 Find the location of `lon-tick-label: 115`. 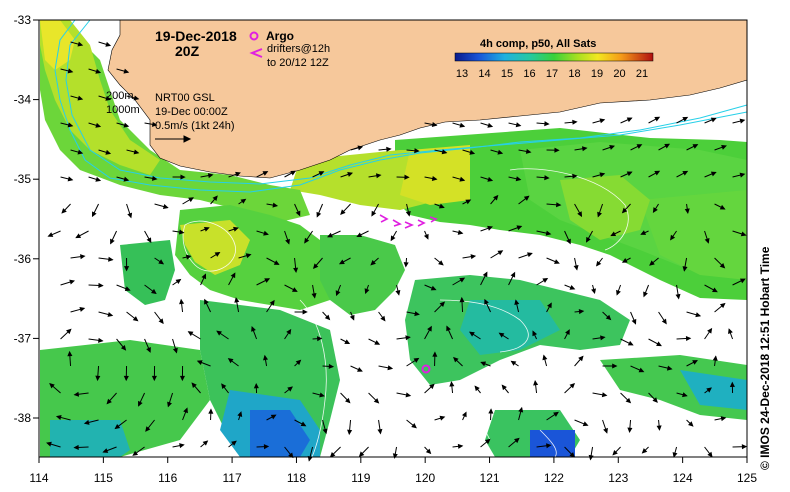

lon-tick-label: 115 is located at coordinates (103, 478).